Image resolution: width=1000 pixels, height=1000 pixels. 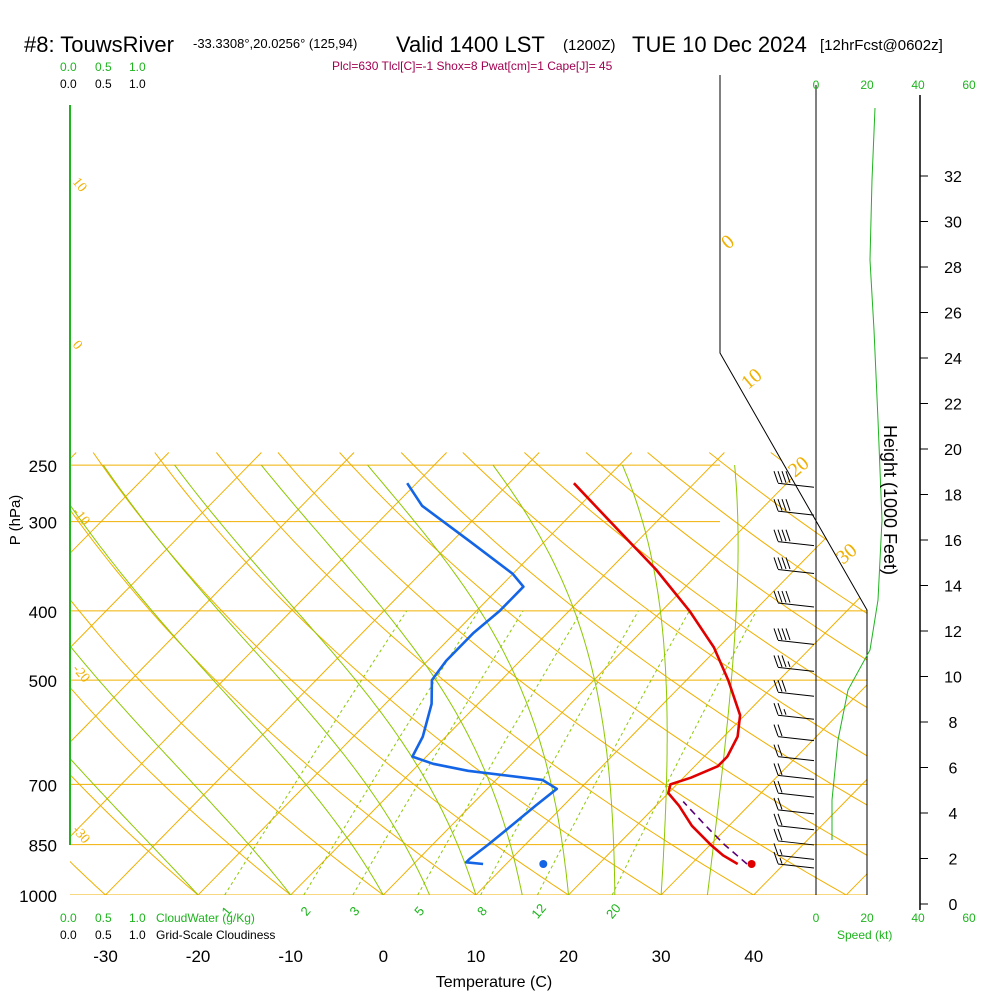 I want to click on height-tick-label: 6, so click(x=953, y=769).